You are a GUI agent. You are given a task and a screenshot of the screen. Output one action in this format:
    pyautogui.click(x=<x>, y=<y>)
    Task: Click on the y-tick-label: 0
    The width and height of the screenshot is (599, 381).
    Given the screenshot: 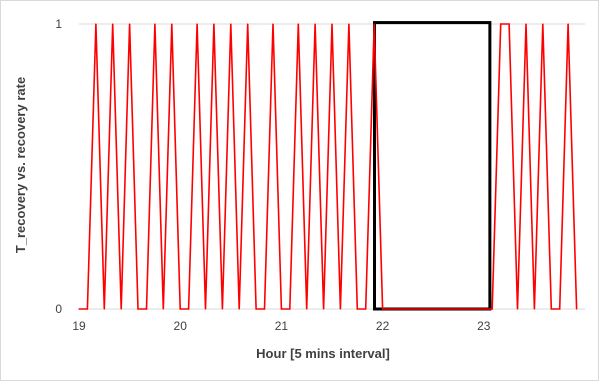 What is the action you would take?
    pyautogui.click(x=58, y=309)
    